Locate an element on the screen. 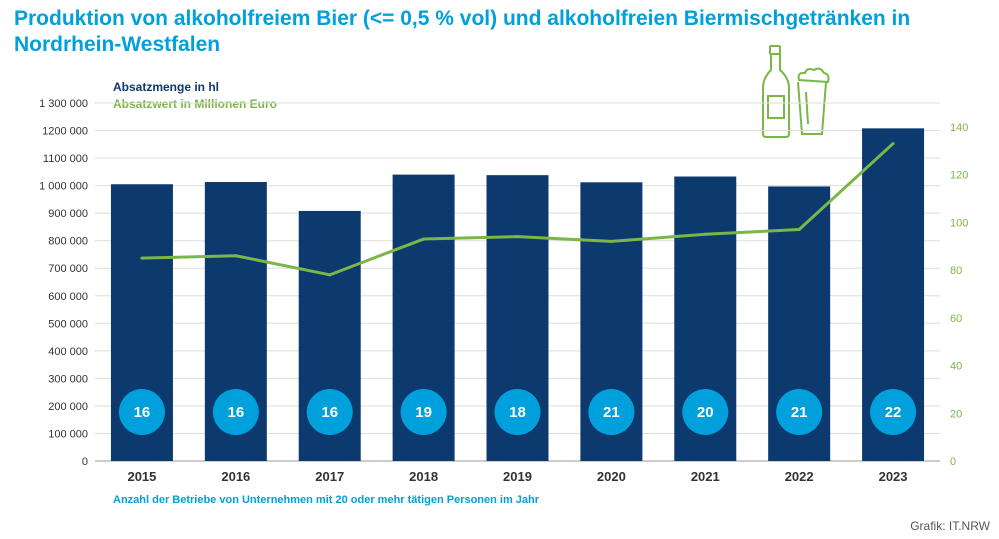 This screenshot has height=539, width=999. value-point-2020 is located at coordinates (611, 241).